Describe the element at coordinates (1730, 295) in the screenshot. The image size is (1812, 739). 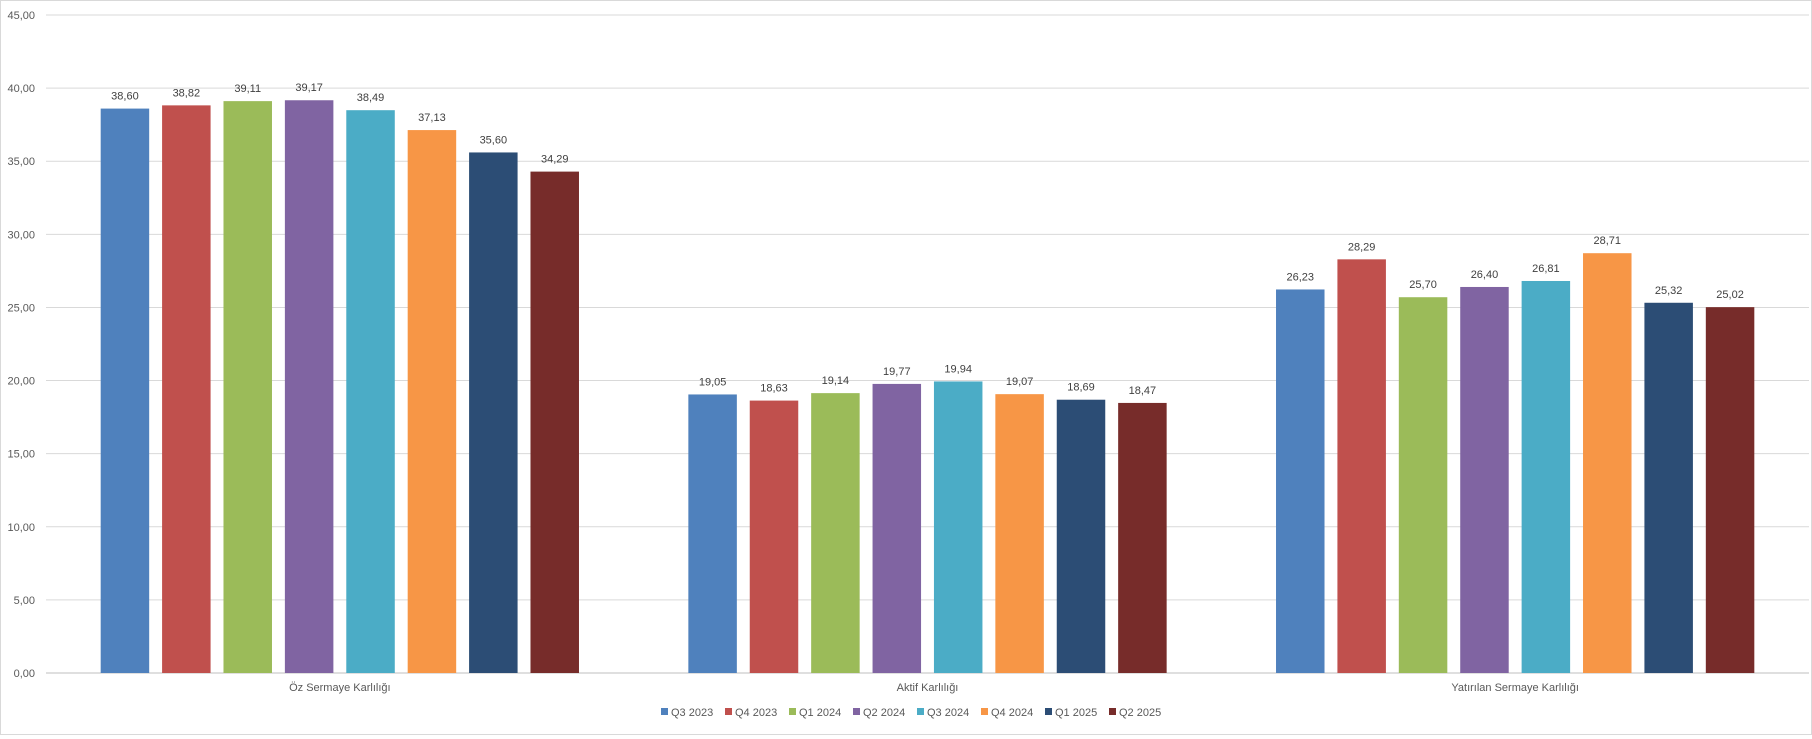
I see `data-label: 25,02` at that location.